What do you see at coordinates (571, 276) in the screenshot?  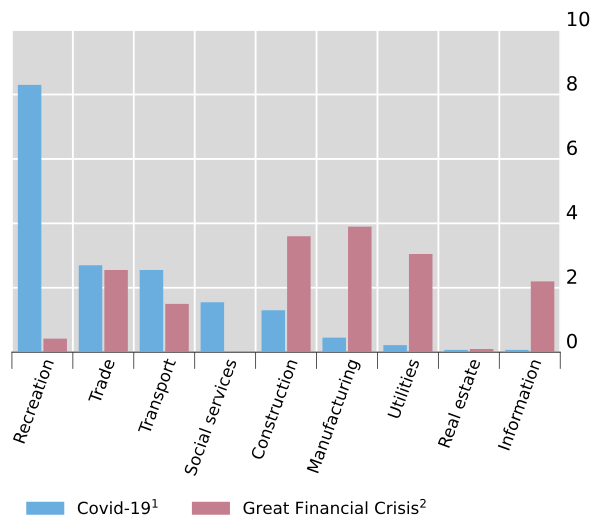 I see `y-tick-label: 2` at bounding box center [571, 276].